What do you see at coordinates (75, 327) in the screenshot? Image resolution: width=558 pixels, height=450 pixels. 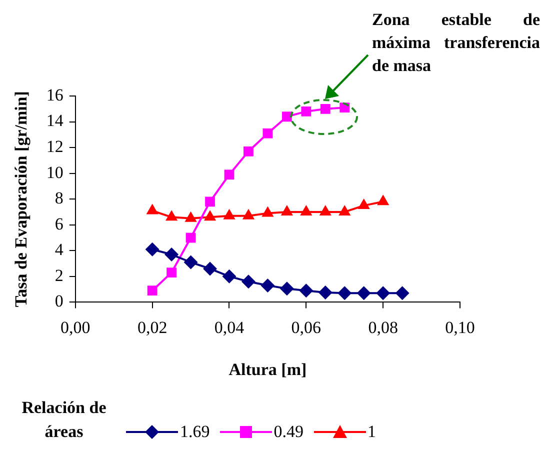 I see `x-tick-label: 0,00` at bounding box center [75, 327].